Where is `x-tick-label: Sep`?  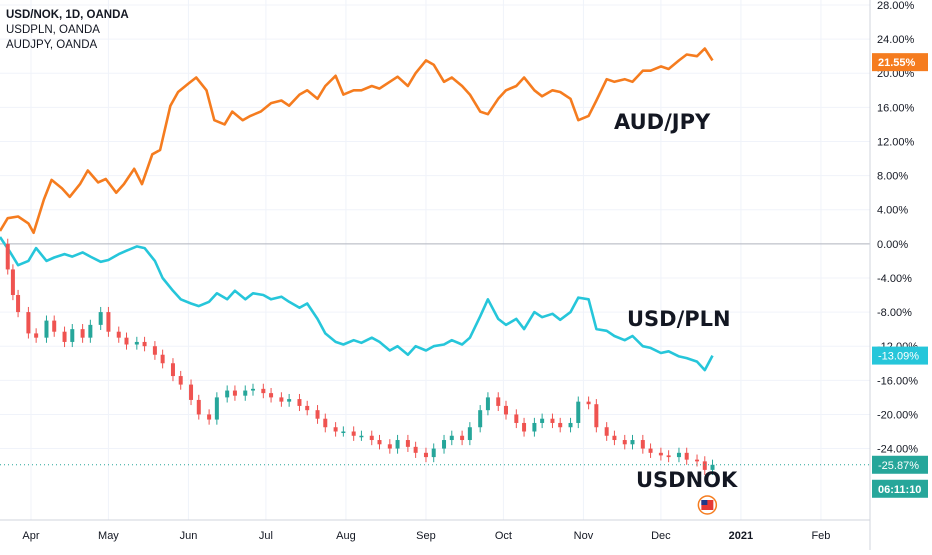 x-tick-label: Sep is located at coordinates (426, 536).